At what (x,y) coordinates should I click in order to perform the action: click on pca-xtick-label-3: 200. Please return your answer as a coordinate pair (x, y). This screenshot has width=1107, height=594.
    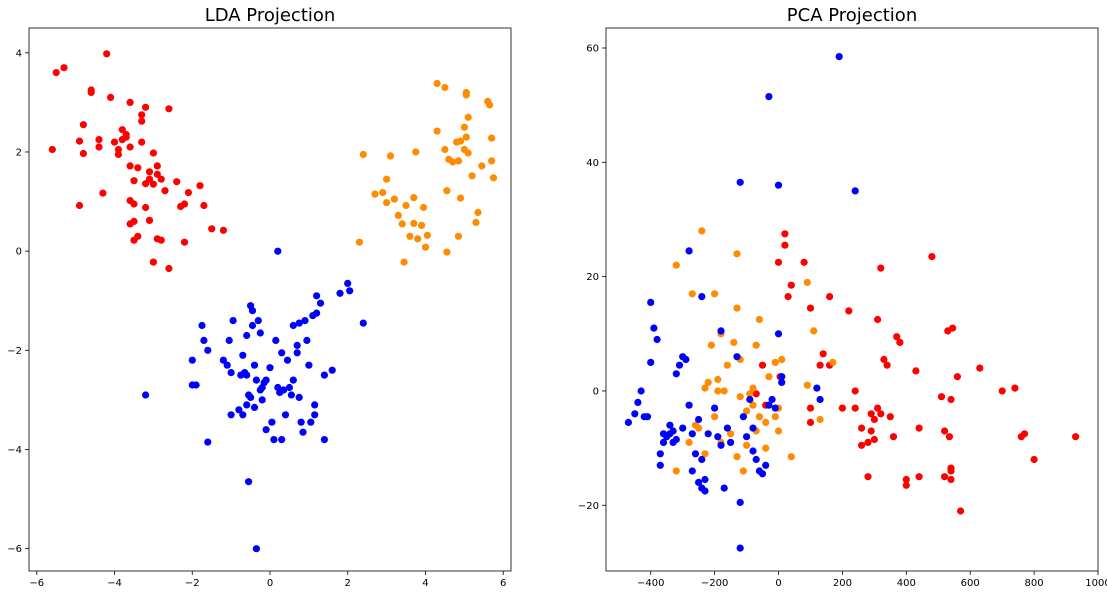
    Looking at the image, I should click on (842, 583).